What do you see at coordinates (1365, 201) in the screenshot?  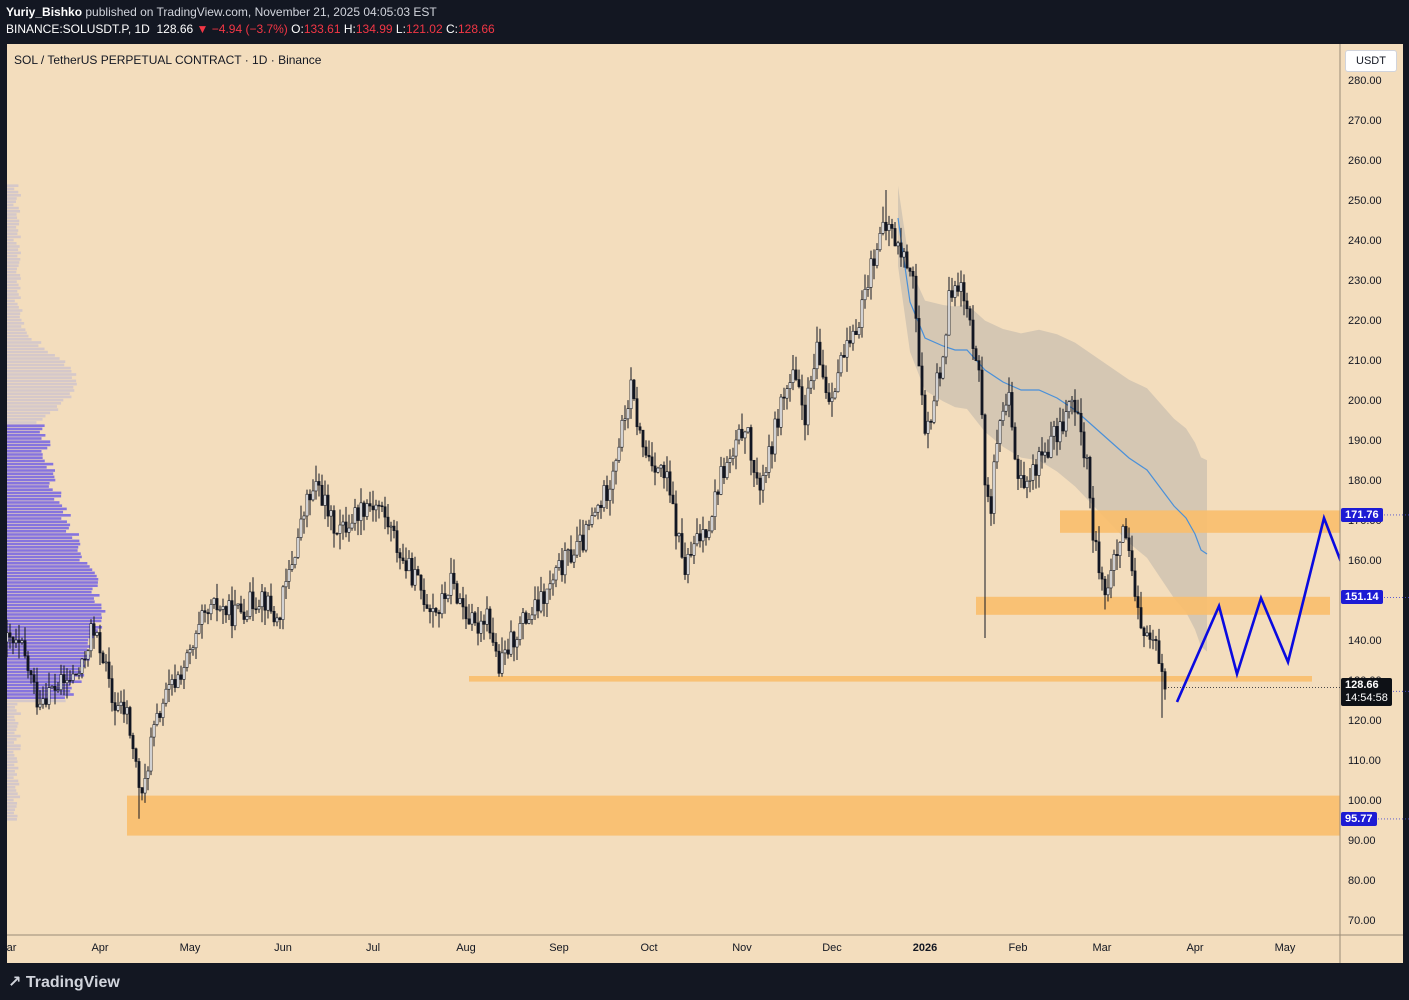 I see `y-tick-label: 250.00` at bounding box center [1365, 201].